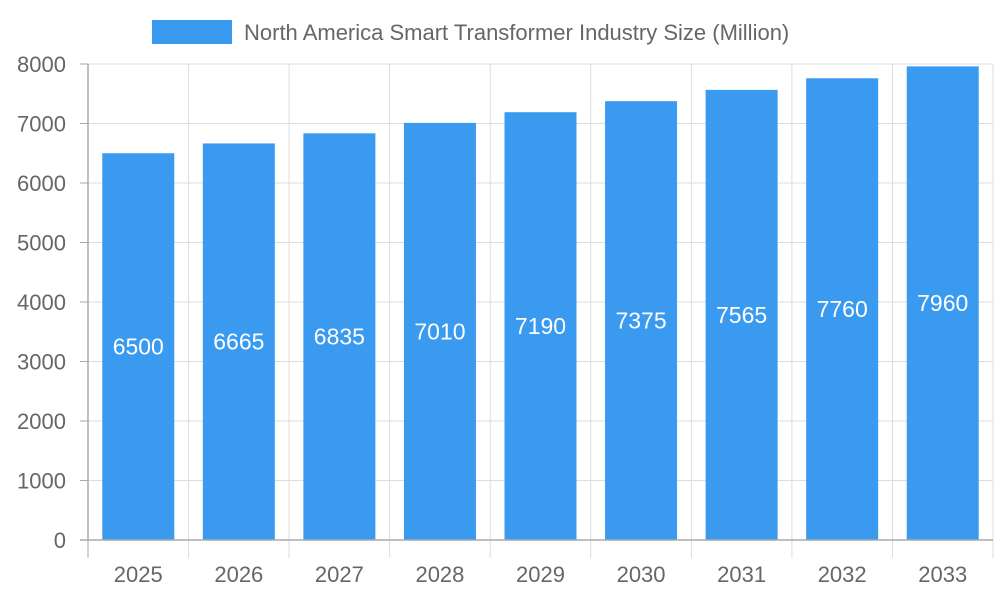 Image resolution: width=1000 pixels, height=605 pixels. I want to click on data-label: 6665, so click(238, 342).